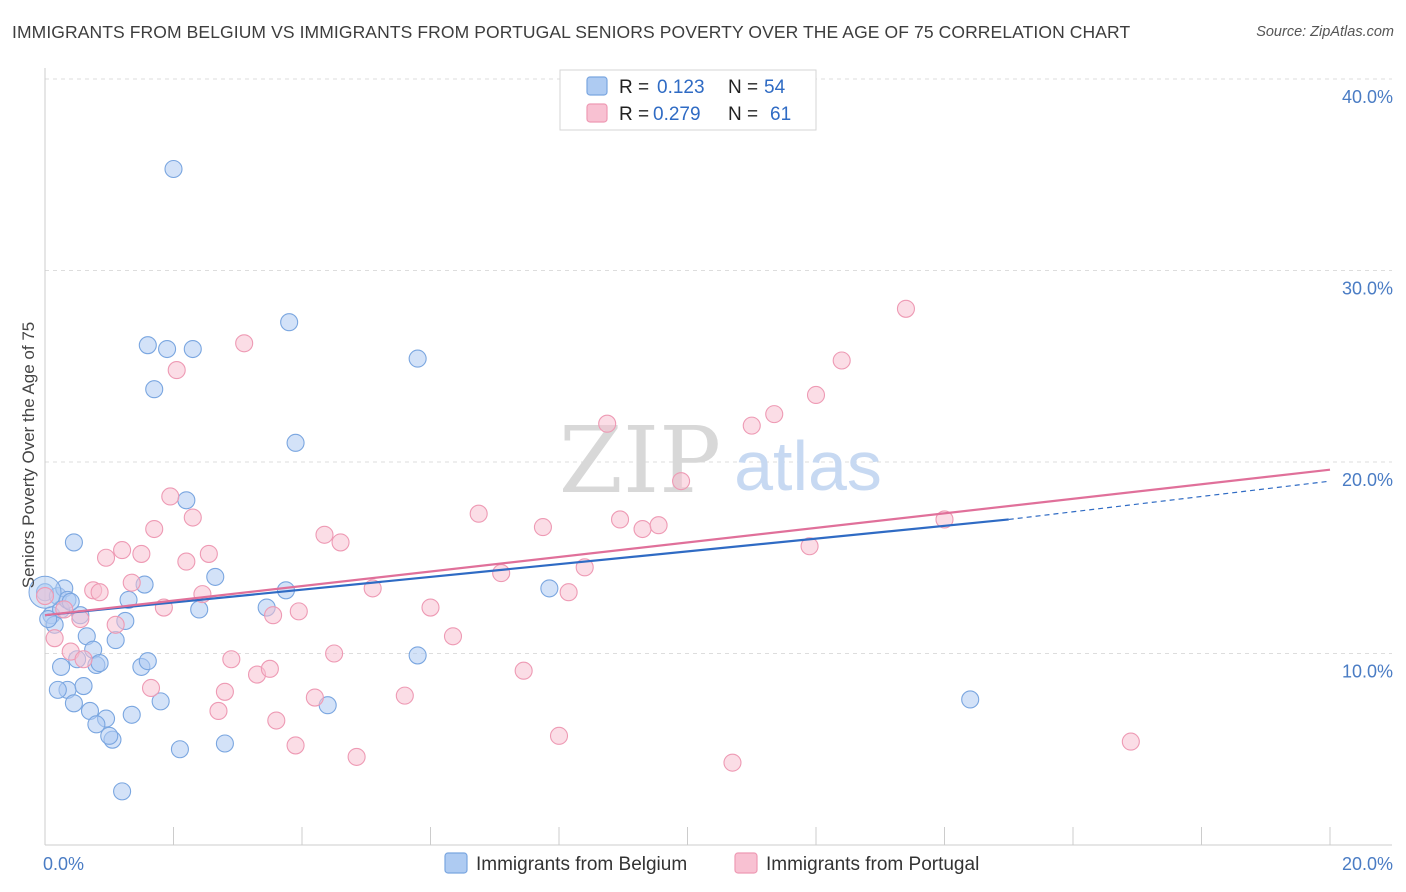 The width and height of the screenshot is (1406, 892). What do you see at coordinates (677, 114) in the screenshot?
I see `legend-portugal-r-value: 0.279` at bounding box center [677, 114].